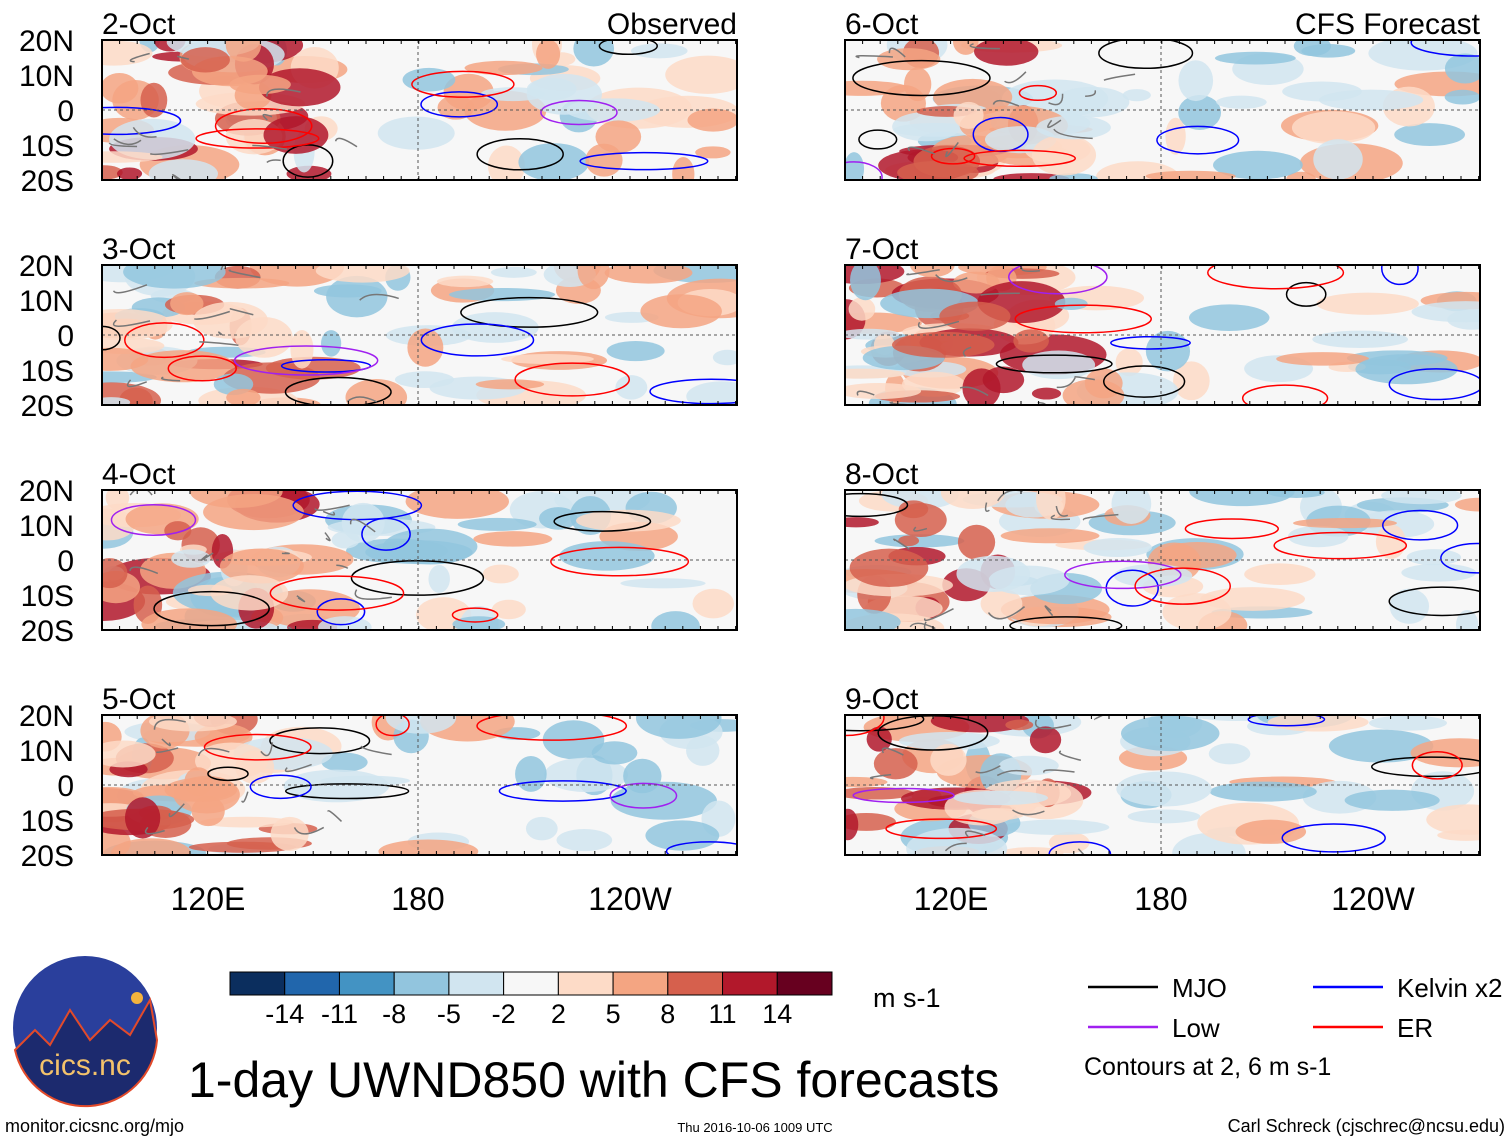 This screenshot has width=1510, height=1147. What do you see at coordinates (394, 1014) in the screenshot?
I see `colorbar-label: -8` at bounding box center [394, 1014].